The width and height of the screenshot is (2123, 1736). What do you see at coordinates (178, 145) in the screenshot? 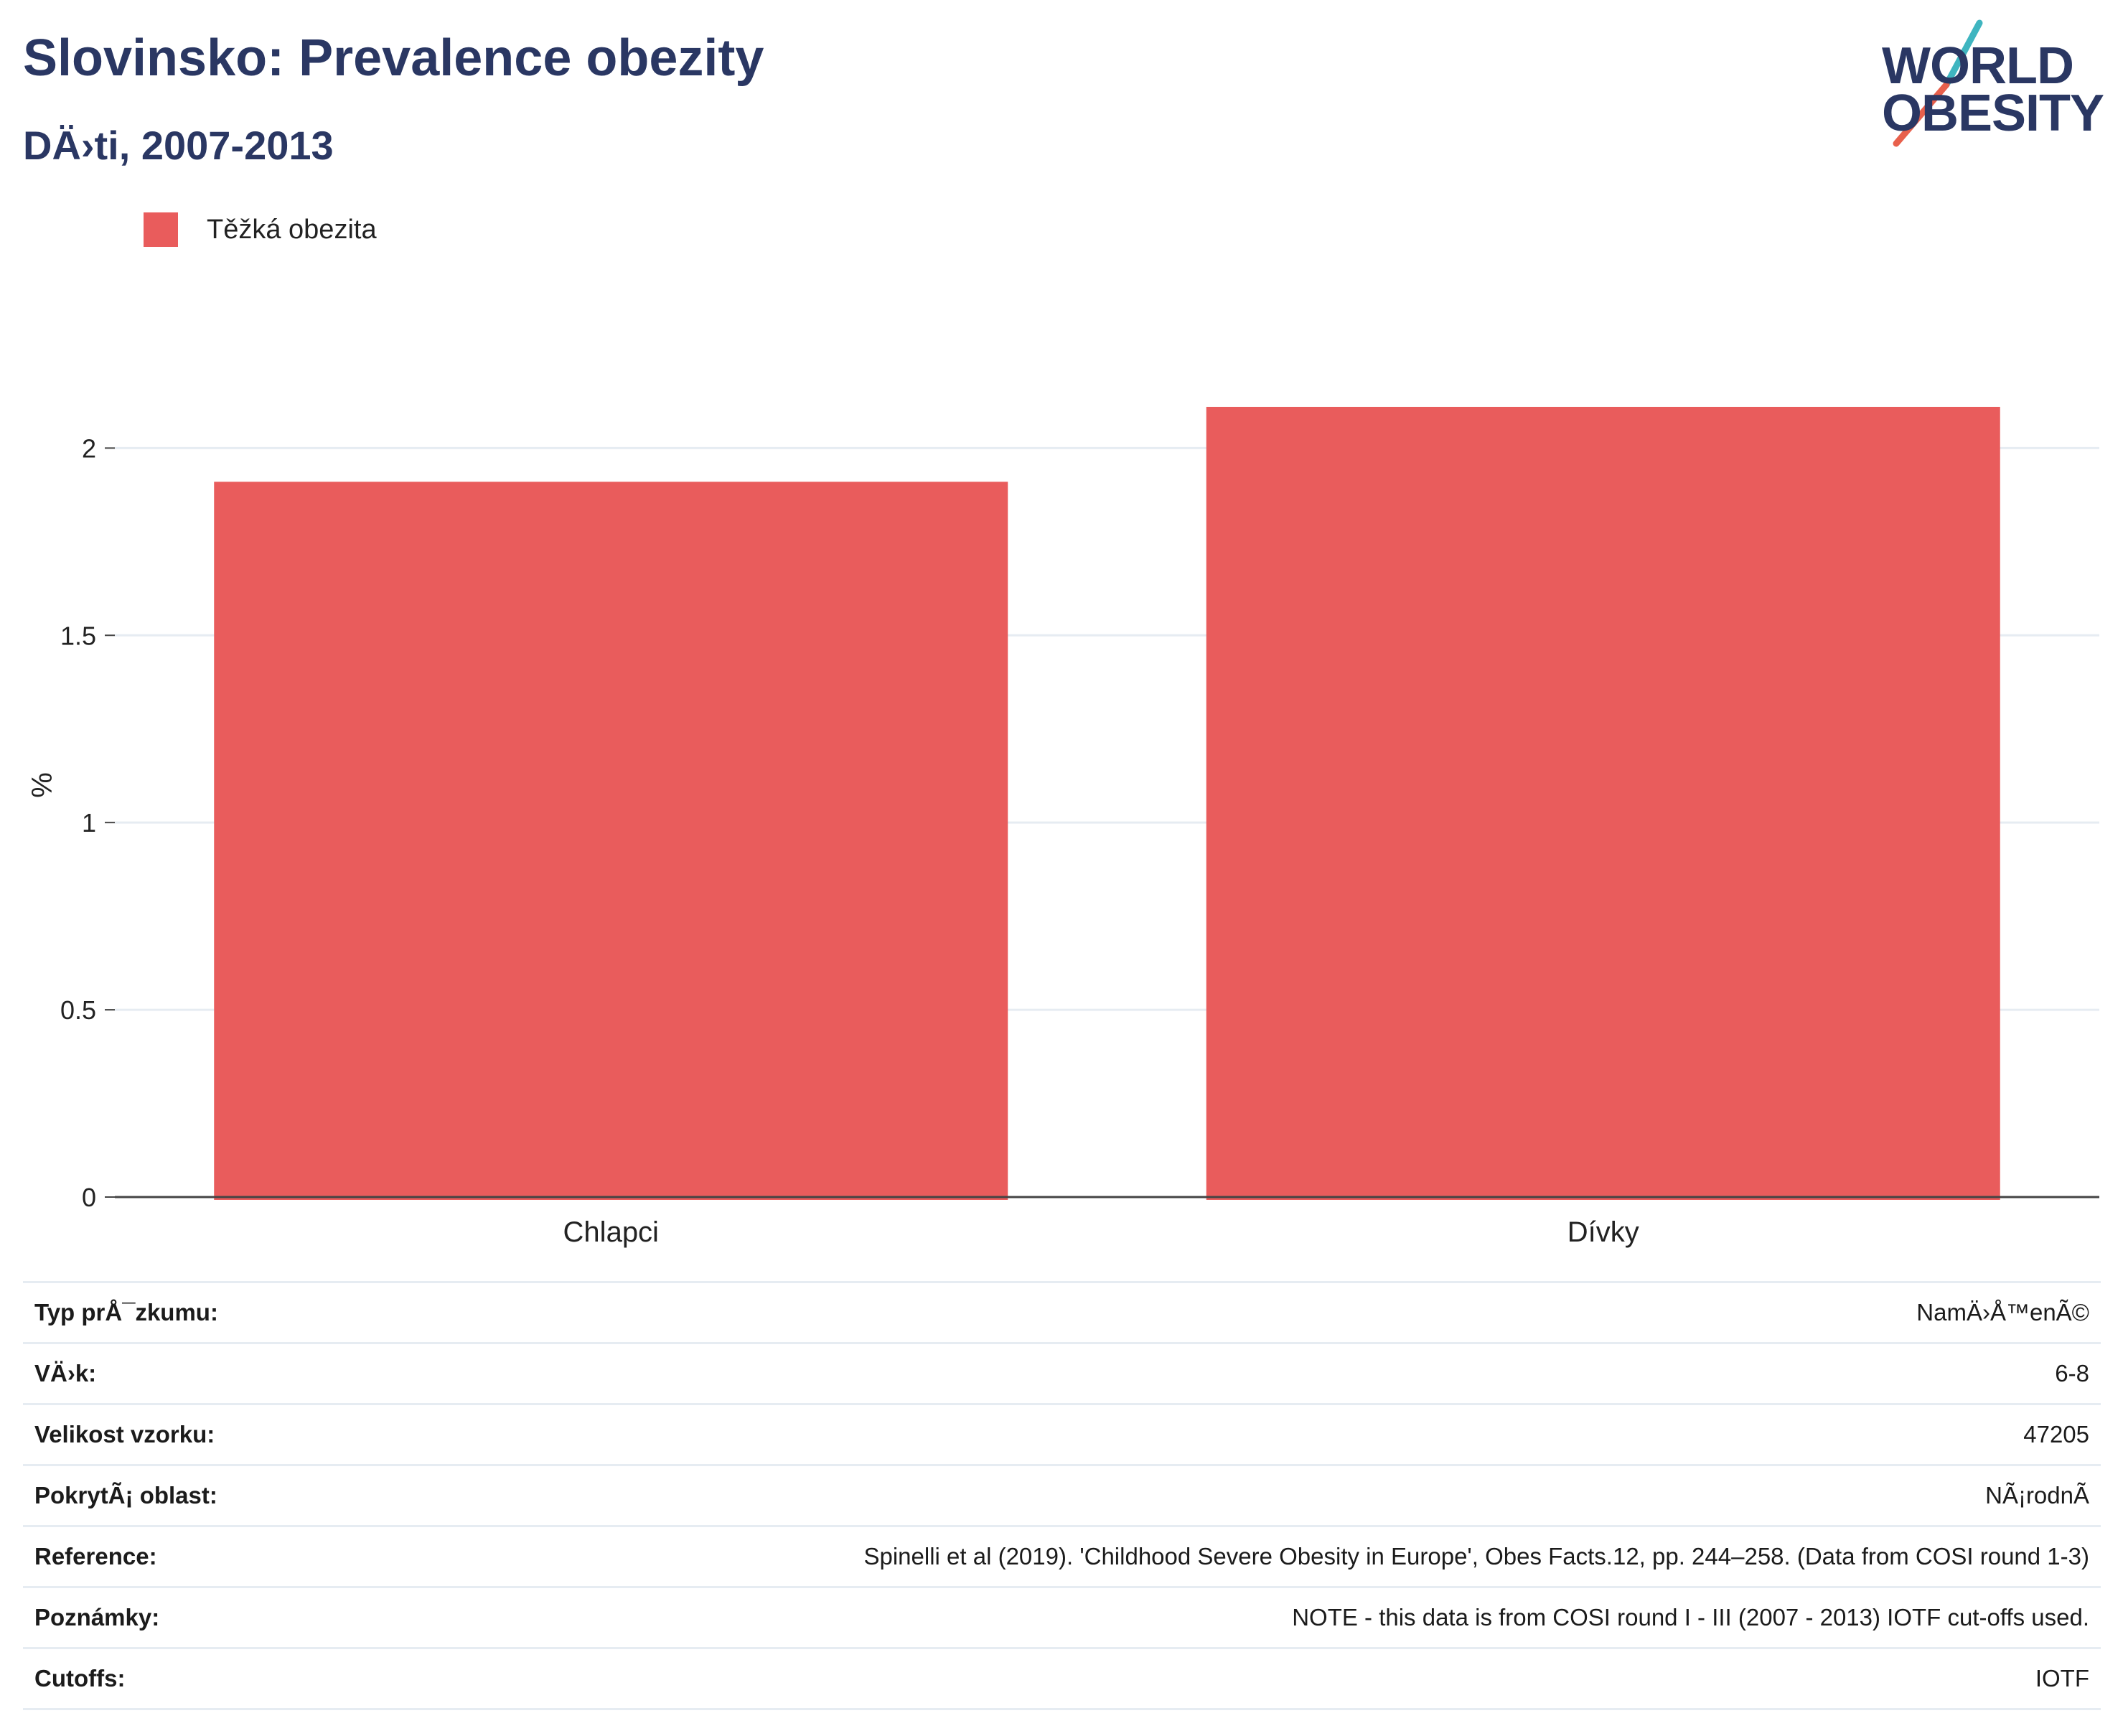
I see `chart-subtitle: DÄ›ti, 2007-2013` at bounding box center [178, 145].